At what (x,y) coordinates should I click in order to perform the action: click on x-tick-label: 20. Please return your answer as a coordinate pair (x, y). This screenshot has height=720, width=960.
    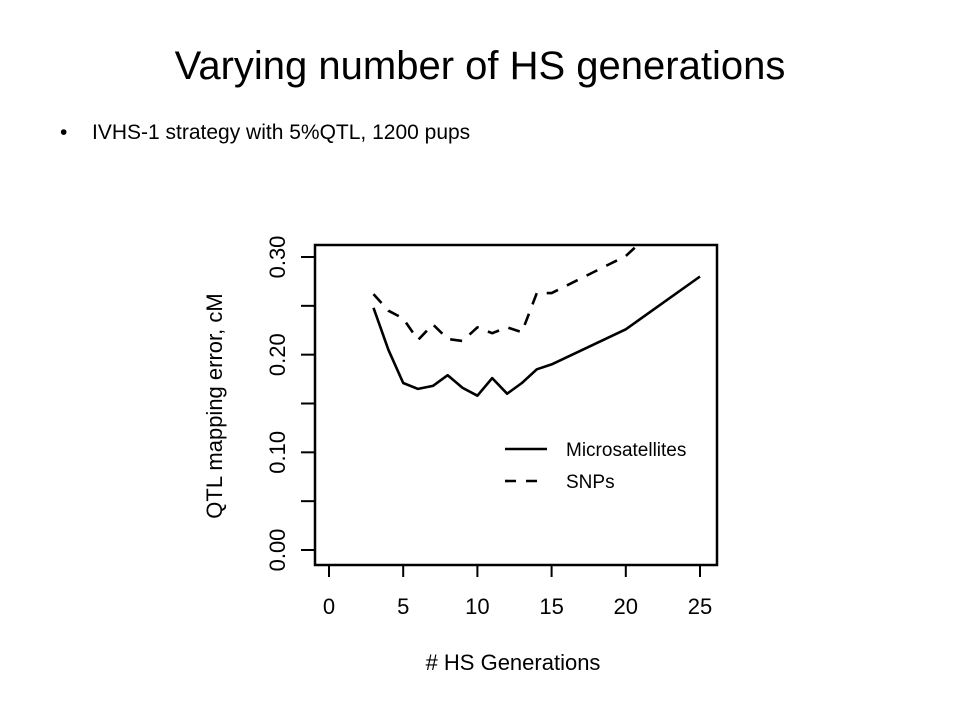
    Looking at the image, I should click on (626, 606).